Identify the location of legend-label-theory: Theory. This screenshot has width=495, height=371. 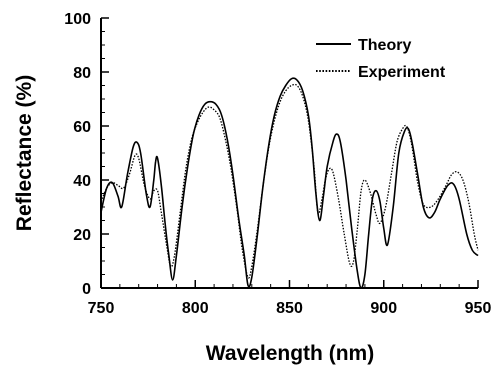
(384, 45).